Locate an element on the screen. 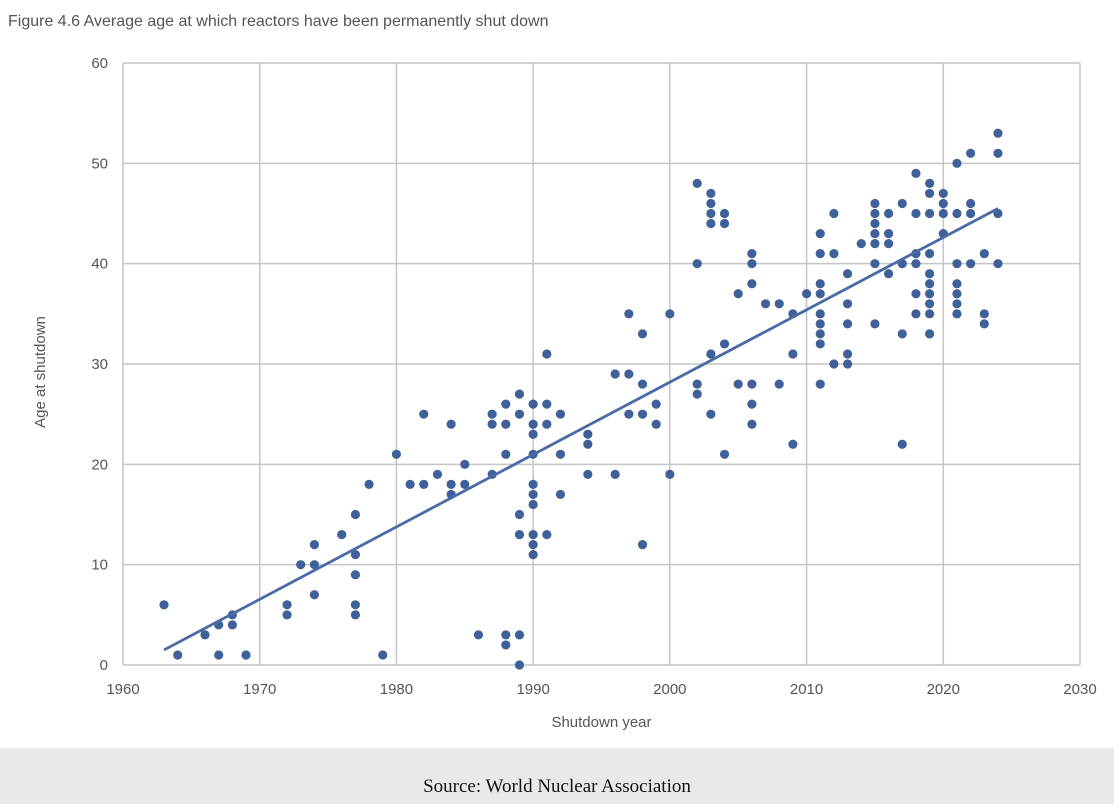 The width and height of the screenshot is (1114, 804). x-tick-label: 2010 is located at coordinates (806, 689).